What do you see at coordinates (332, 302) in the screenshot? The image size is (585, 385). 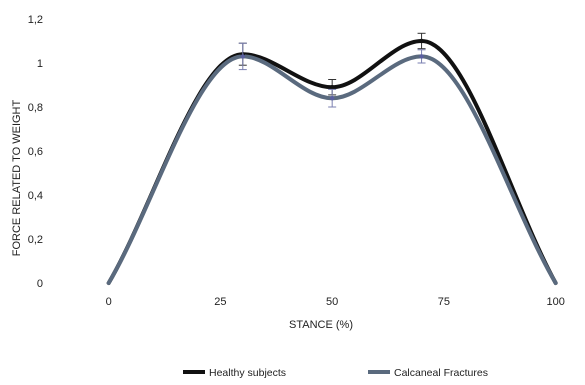 I see `x-tick-label: 50` at bounding box center [332, 302].